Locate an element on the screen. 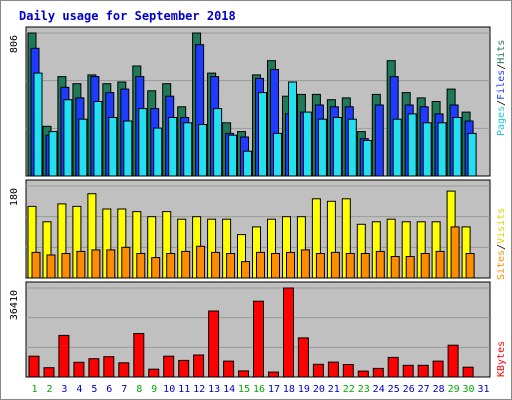 The width and height of the screenshot is (512, 400). x-tick-label-day-8: 8 is located at coordinates (139, 389).